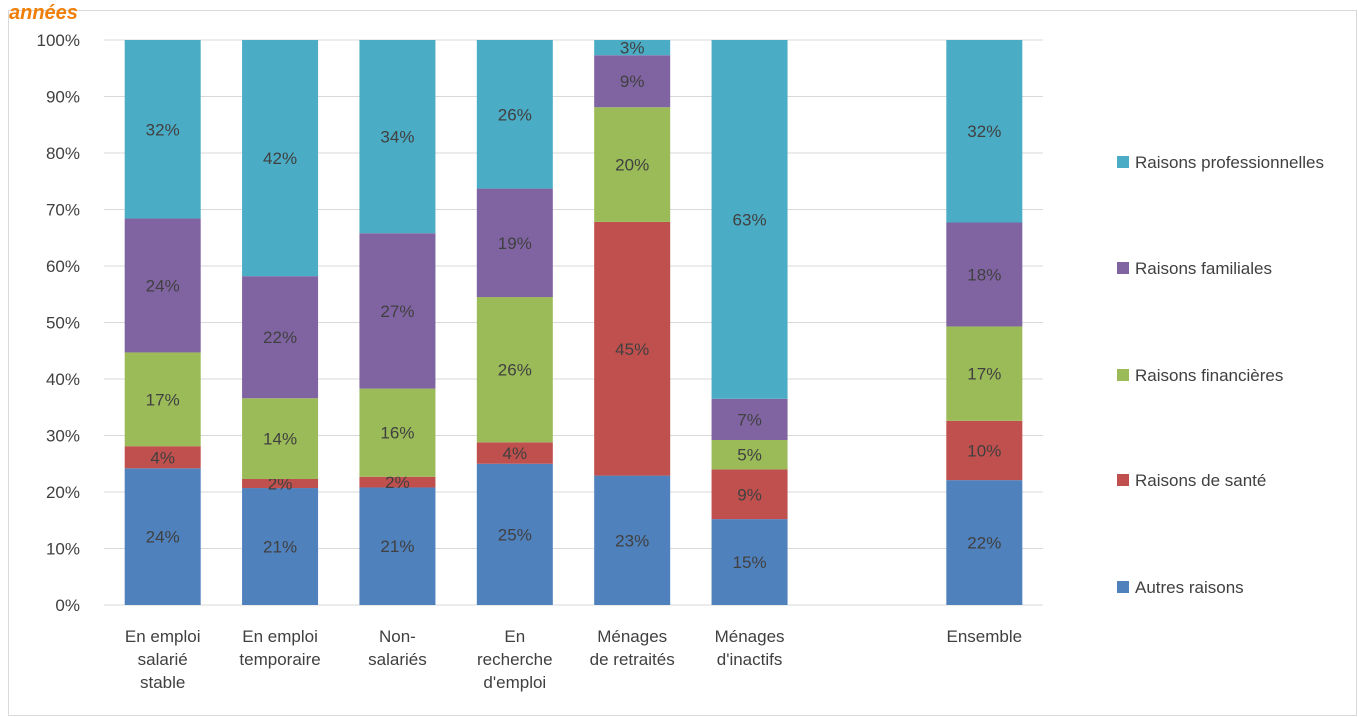 The image size is (1358, 717). What do you see at coordinates (63, 549) in the screenshot?
I see `y-tick-label: 10%` at bounding box center [63, 549].